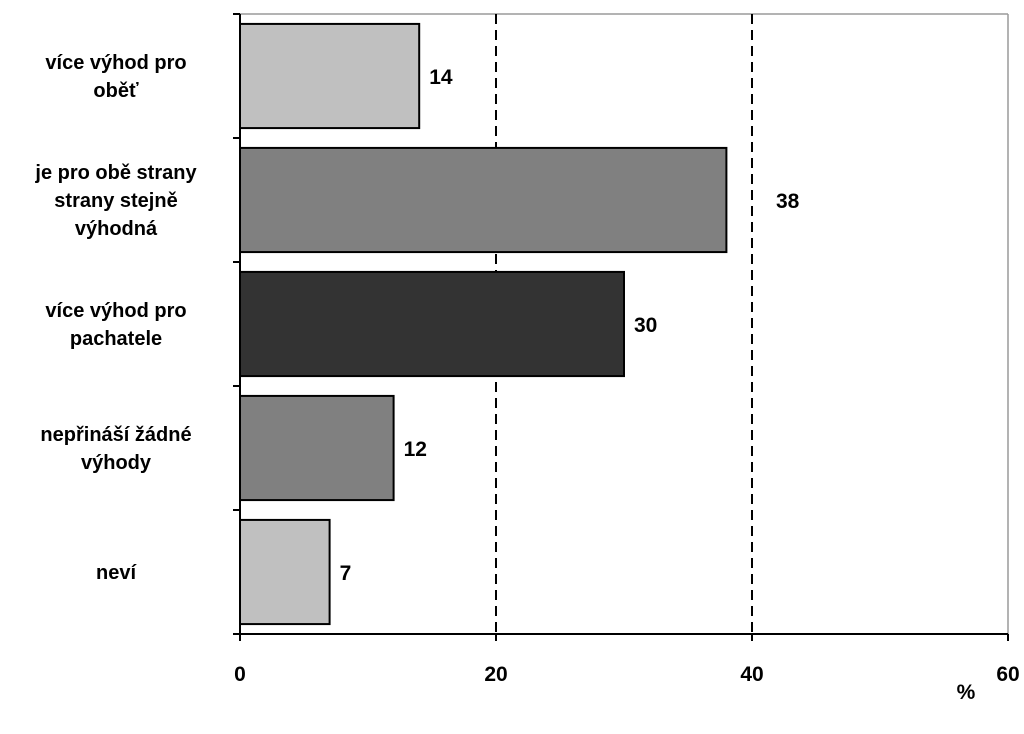  What do you see at coordinates (1007, 674) in the screenshot?
I see `x-tick-label: 60` at bounding box center [1007, 674].